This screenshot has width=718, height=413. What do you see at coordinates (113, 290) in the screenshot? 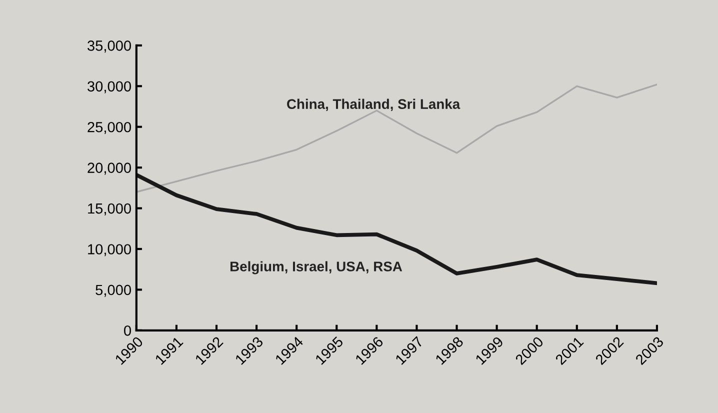
I see `y-tick-label: 5,000` at bounding box center [113, 290].